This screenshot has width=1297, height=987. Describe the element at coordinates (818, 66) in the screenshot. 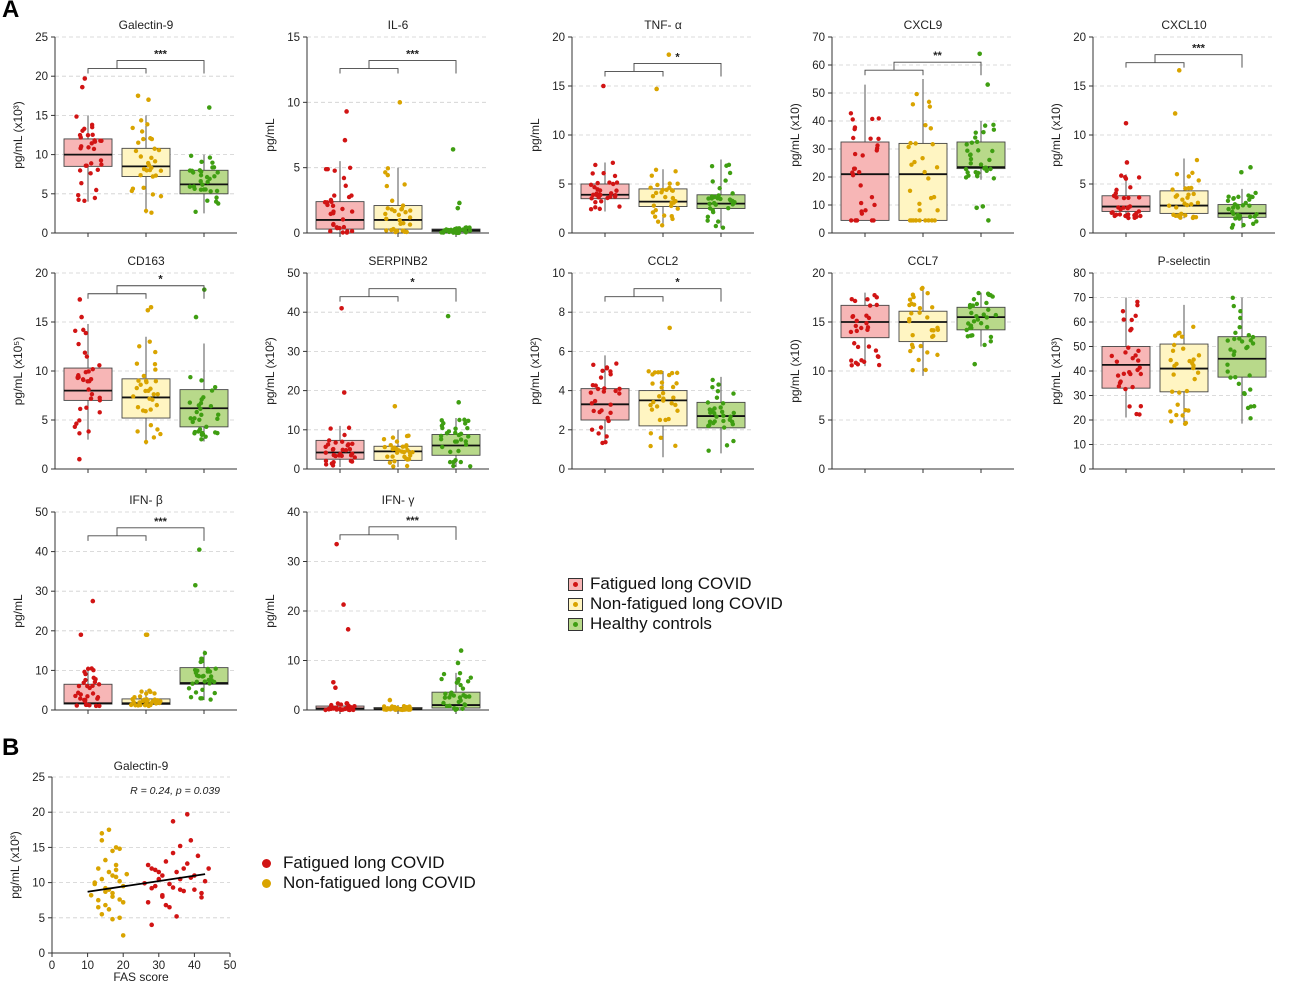

I see `y-tick-label: 60` at that location.